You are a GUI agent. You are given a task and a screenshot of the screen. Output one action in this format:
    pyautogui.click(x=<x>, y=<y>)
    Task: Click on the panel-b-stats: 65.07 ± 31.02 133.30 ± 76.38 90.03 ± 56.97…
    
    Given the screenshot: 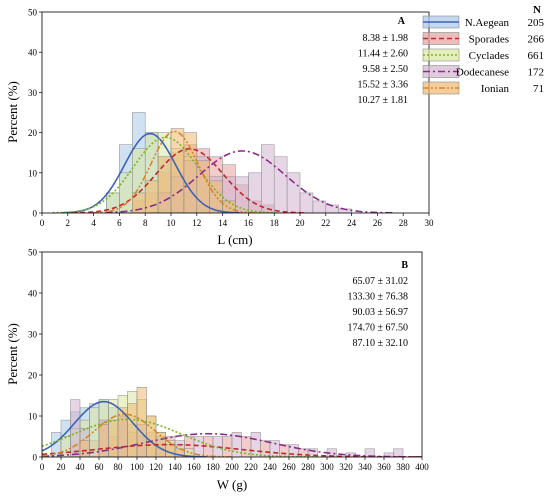 What is the action you would take?
    pyautogui.click(x=378, y=312)
    